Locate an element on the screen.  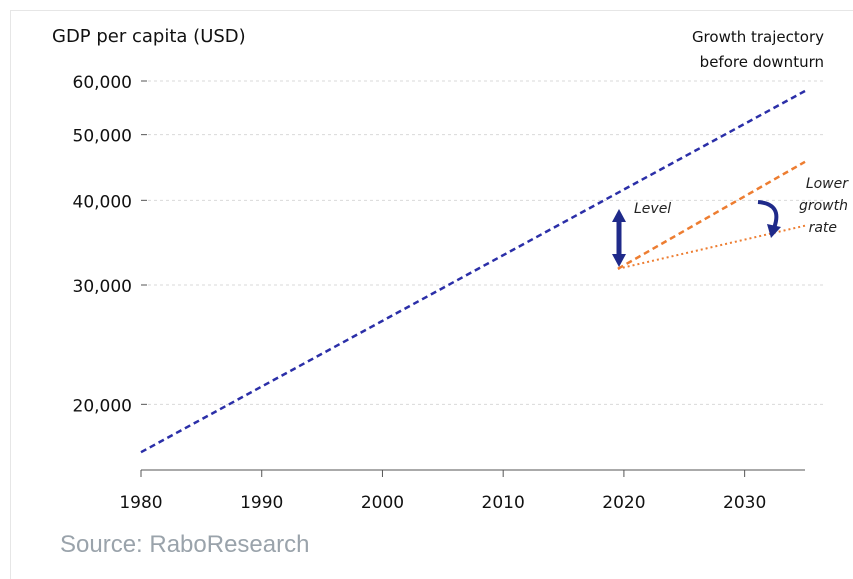
y-tick-label-1: 30,000 is located at coordinates (102, 287).